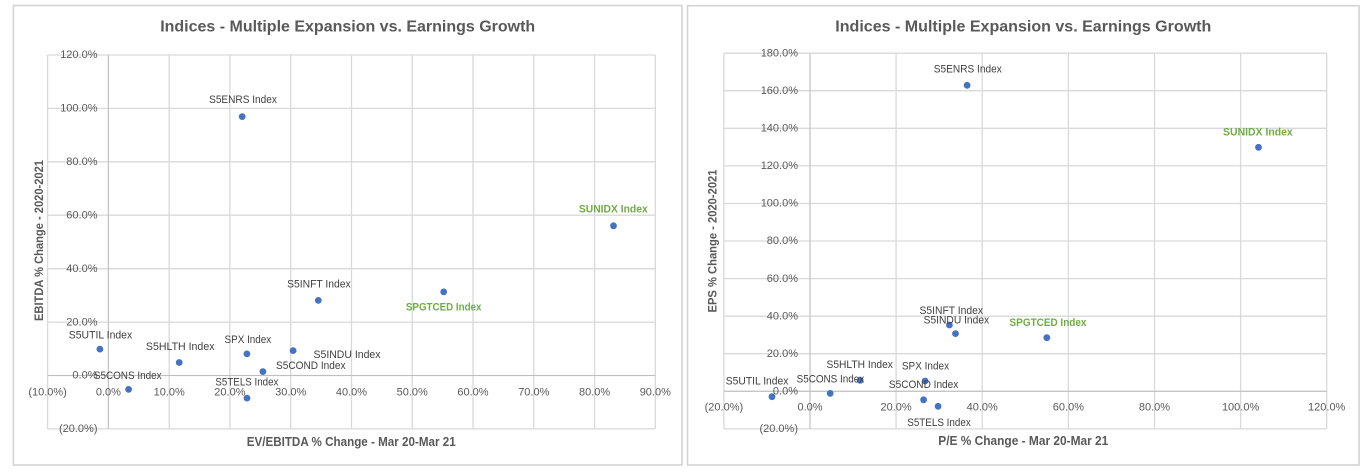 The height and width of the screenshot is (474, 1368). What do you see at coordinates (1023, 440) in the screenshot?
I see `svg-text: P/E % Change - Mar 20-Mar 21` at bounding box center [1023, 440].